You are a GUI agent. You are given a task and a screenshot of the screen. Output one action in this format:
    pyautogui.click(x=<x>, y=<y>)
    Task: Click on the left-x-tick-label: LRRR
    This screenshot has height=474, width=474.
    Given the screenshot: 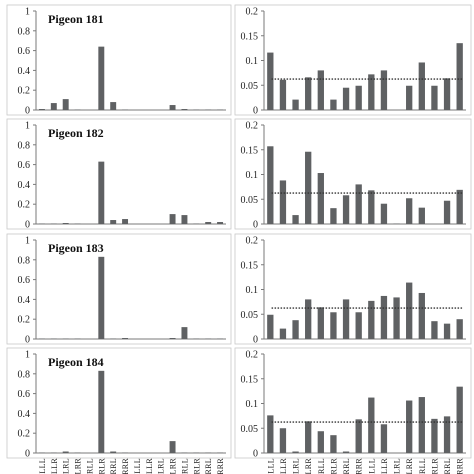 What is the action you would take?
    pyautogui.click(x=125, y=466)
    